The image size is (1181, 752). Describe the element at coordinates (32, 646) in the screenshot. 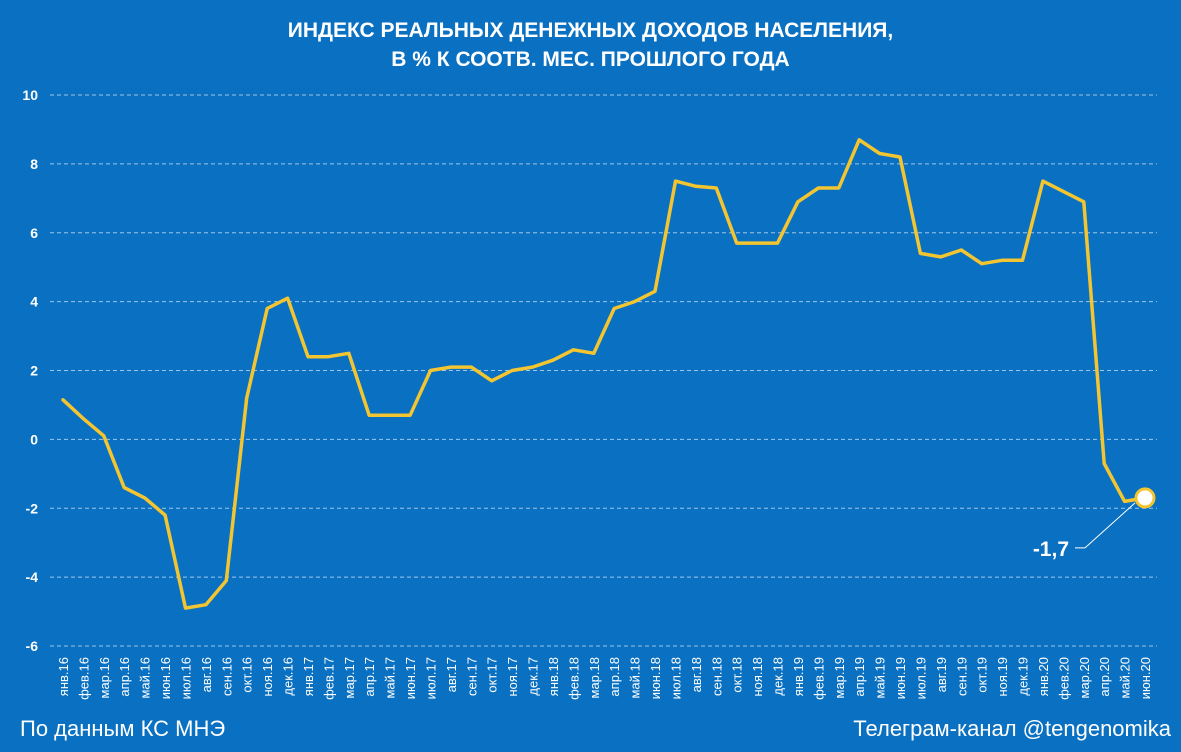

I see `y-tick-label: -6` at that location.